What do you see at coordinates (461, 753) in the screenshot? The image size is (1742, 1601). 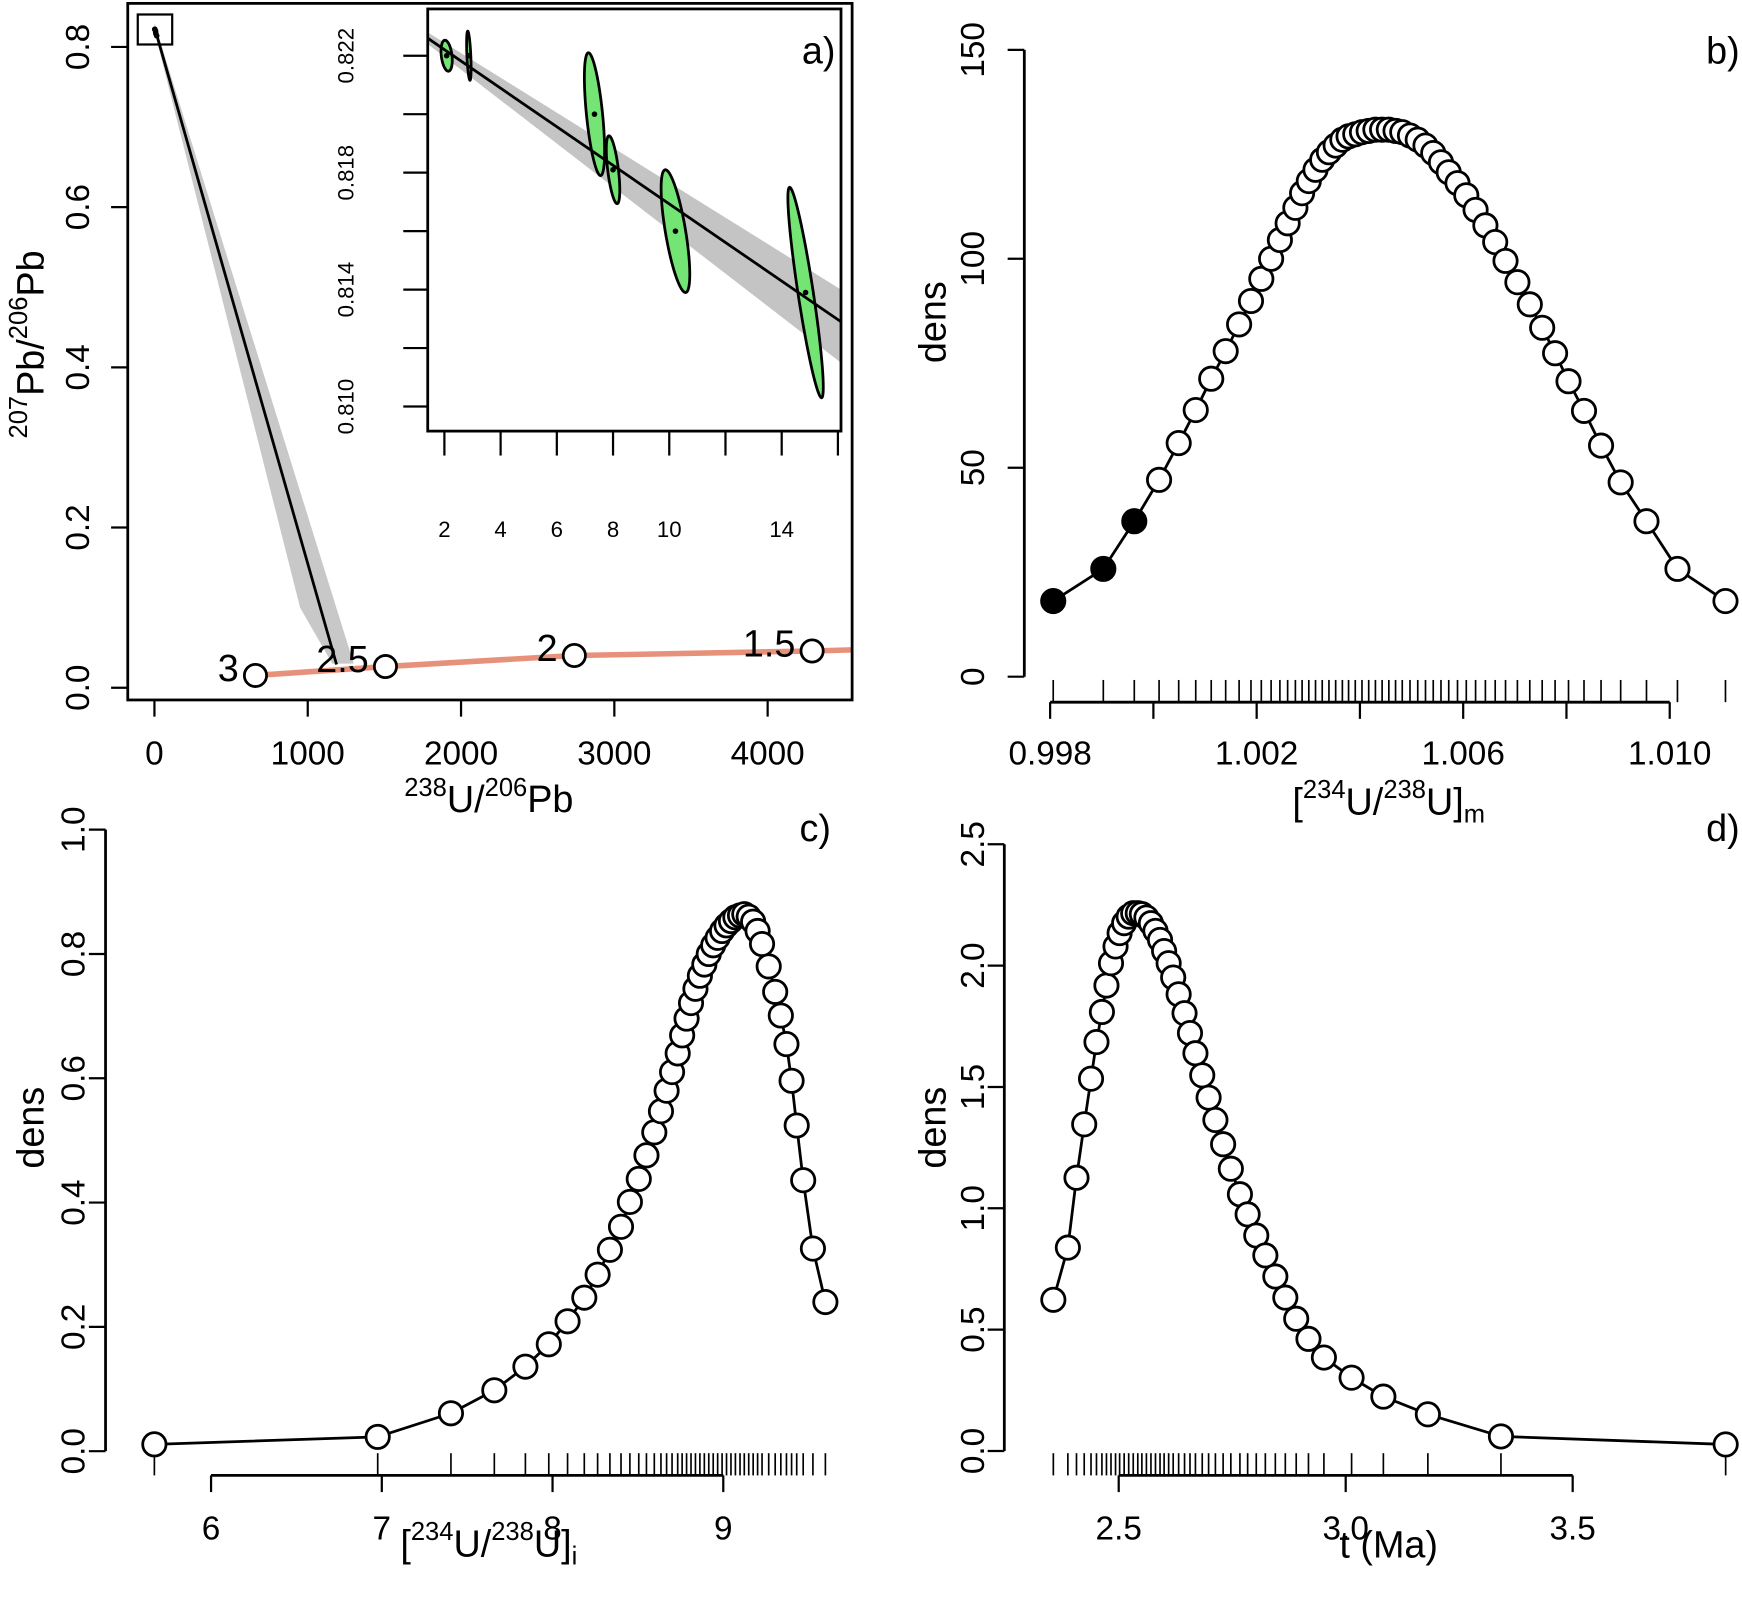 I see `x-tick-label: 2000` at bounding box center [461, 753].